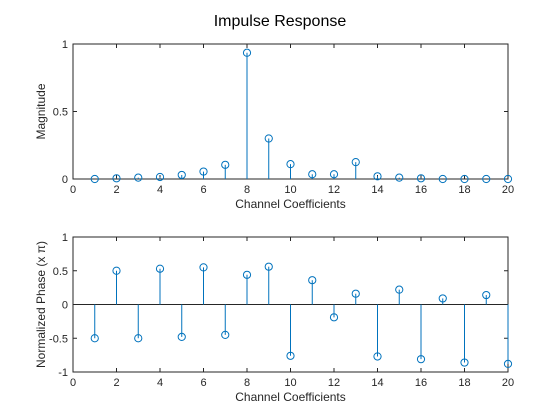 The width and height of the screenshot is (560, 420). I want to click on y-axis-label: Normalized Phase (x π), so click(41, 304).